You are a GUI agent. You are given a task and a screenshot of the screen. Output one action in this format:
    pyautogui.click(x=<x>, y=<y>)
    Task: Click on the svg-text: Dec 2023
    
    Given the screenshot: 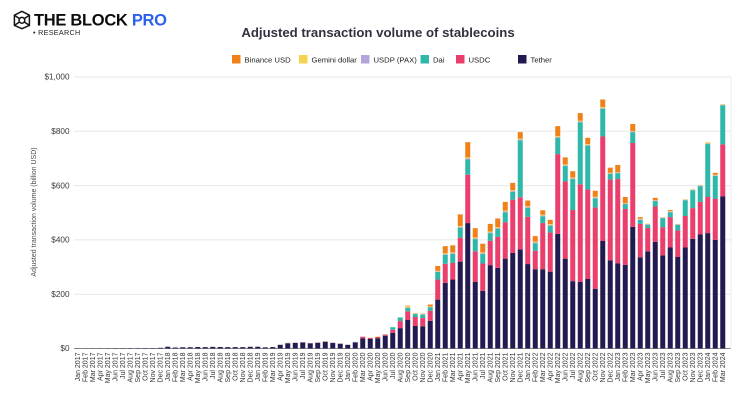 What is the action you would take?
    pyautogui.click(x=700, y=367)
    